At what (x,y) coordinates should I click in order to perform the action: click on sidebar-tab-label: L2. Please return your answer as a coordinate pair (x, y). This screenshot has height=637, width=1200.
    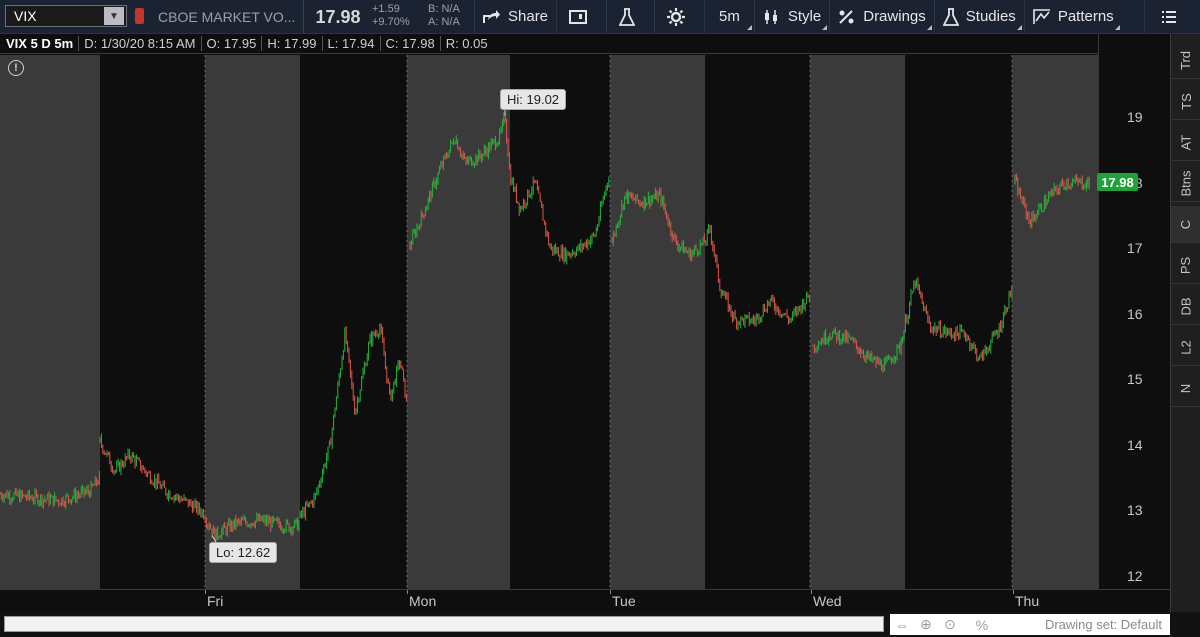
    Looking at the image, I should click on (1186, 347).